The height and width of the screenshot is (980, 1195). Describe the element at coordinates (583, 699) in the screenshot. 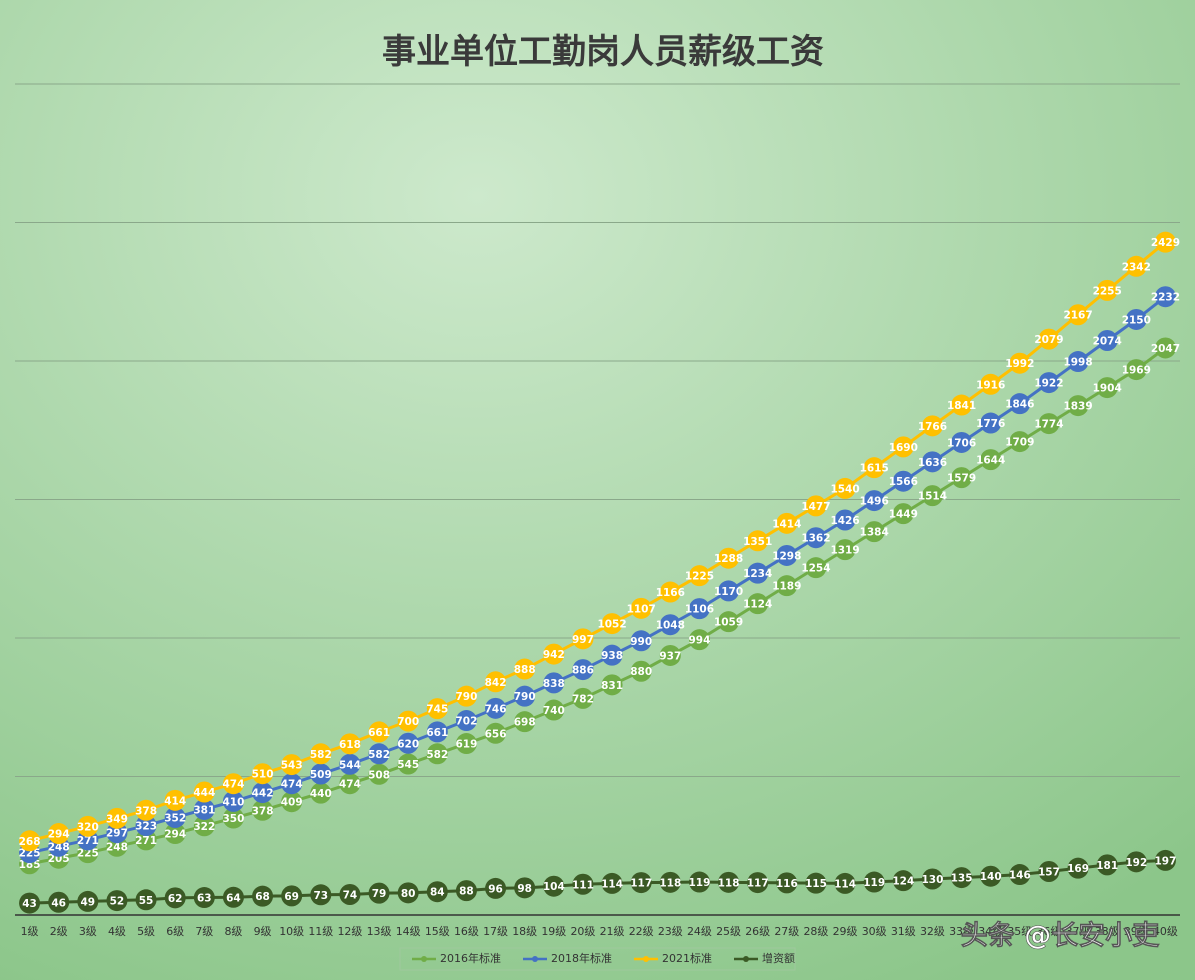

I see `data-label: 782` at that location.